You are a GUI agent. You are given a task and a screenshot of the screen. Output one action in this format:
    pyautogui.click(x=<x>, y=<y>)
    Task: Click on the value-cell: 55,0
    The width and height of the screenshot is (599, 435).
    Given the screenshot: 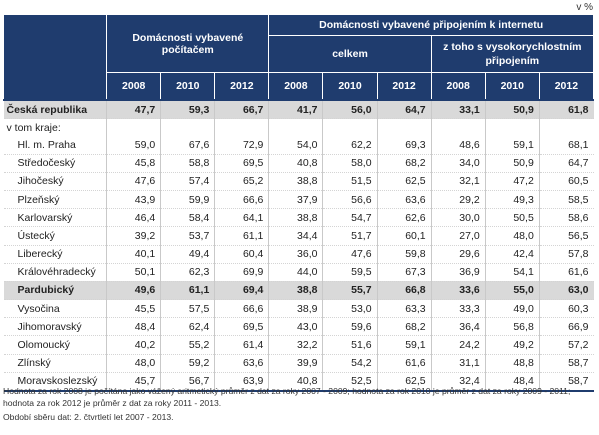 What is the action you would take?
    pyautogui.click(x=512, y=291)
    